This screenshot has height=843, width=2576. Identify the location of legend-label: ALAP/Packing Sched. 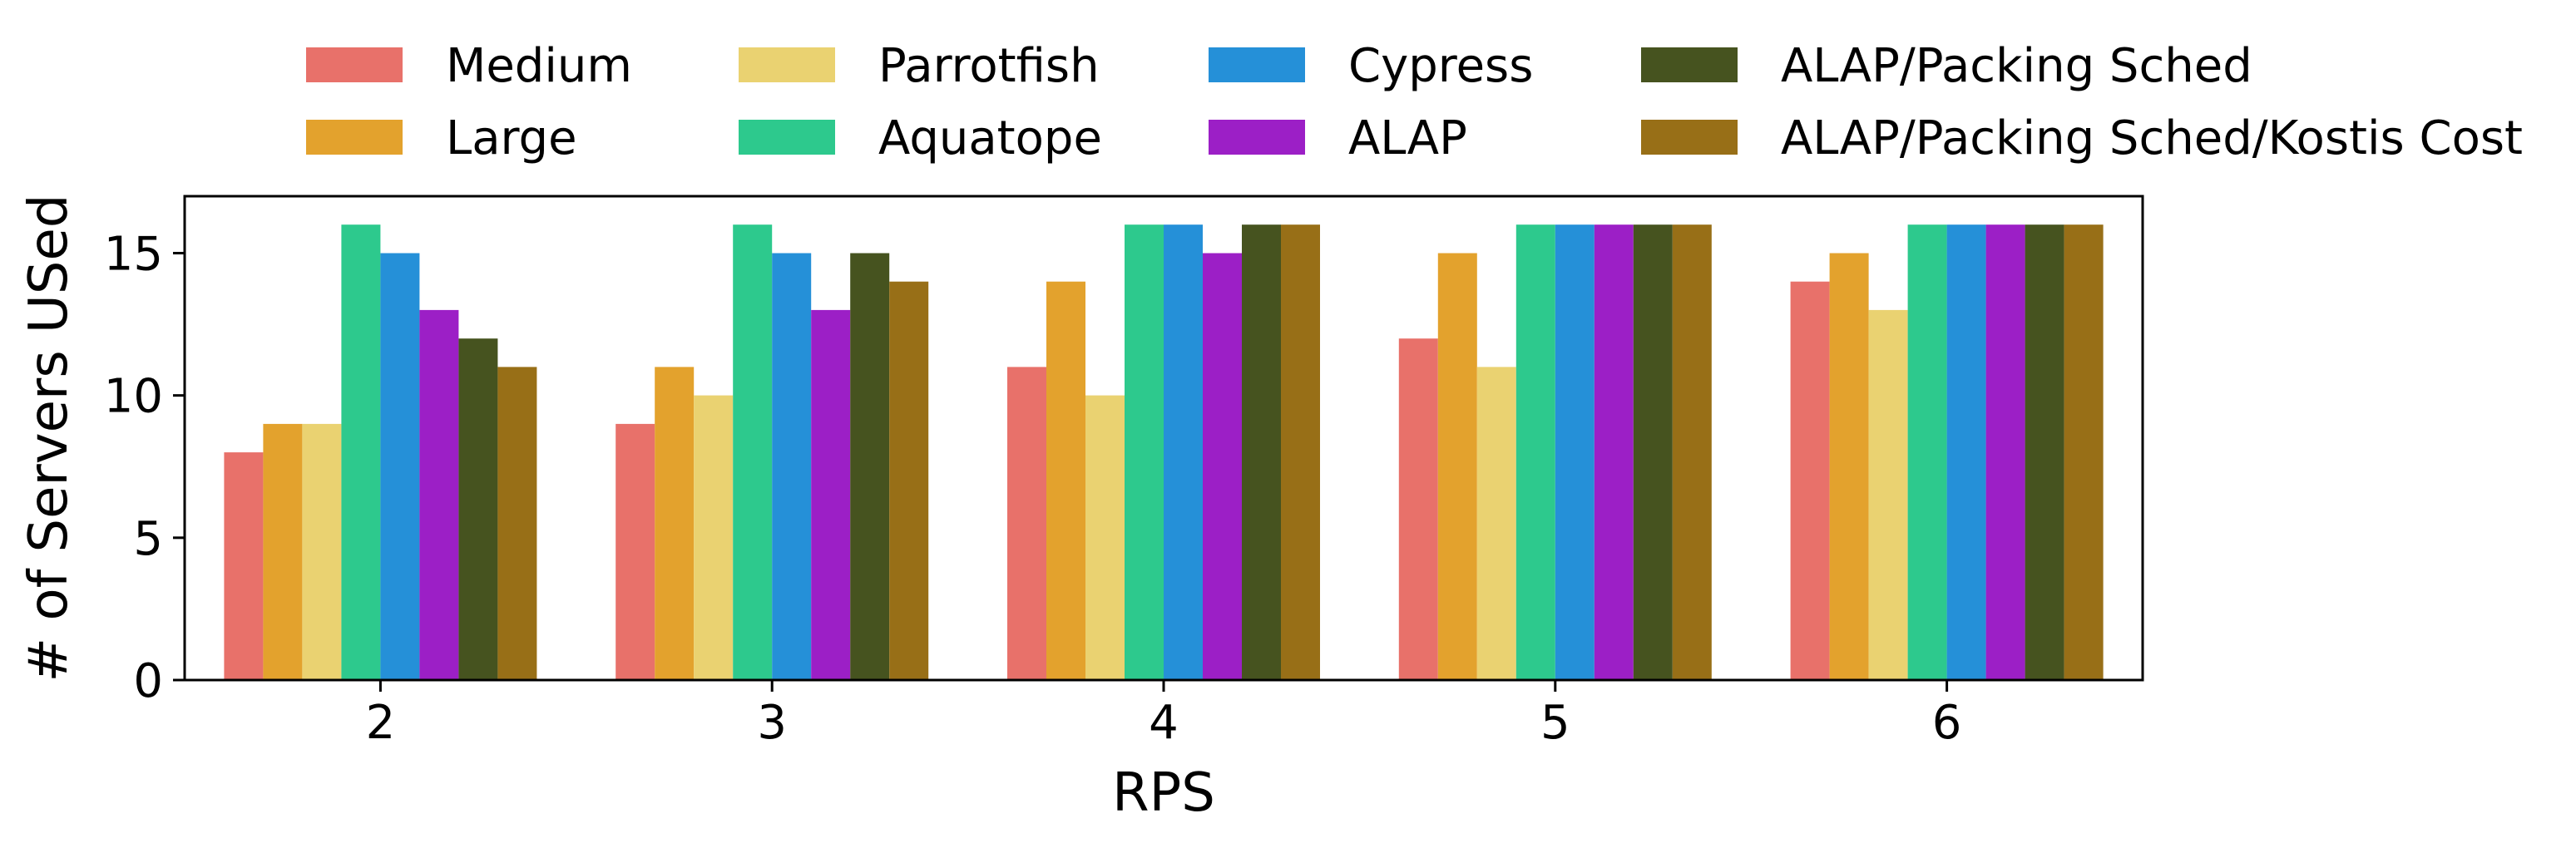
(2016, 66).